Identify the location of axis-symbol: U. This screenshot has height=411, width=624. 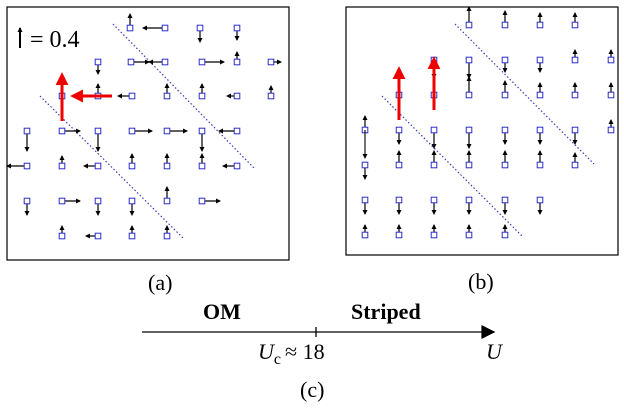
(495, 351).